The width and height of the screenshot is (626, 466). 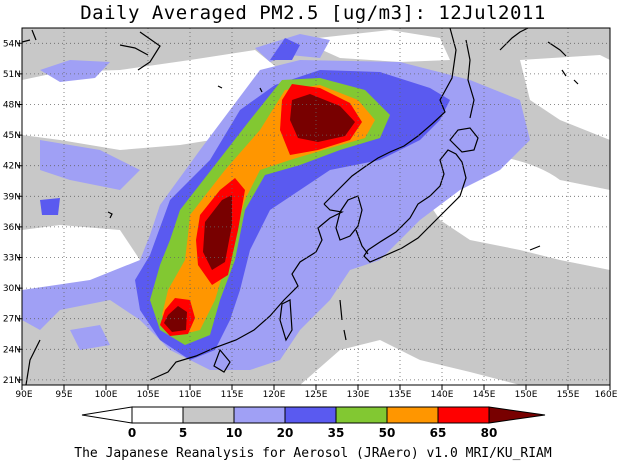 I want to click on lon-tick-label: 130E, so click(x=358, y=395).